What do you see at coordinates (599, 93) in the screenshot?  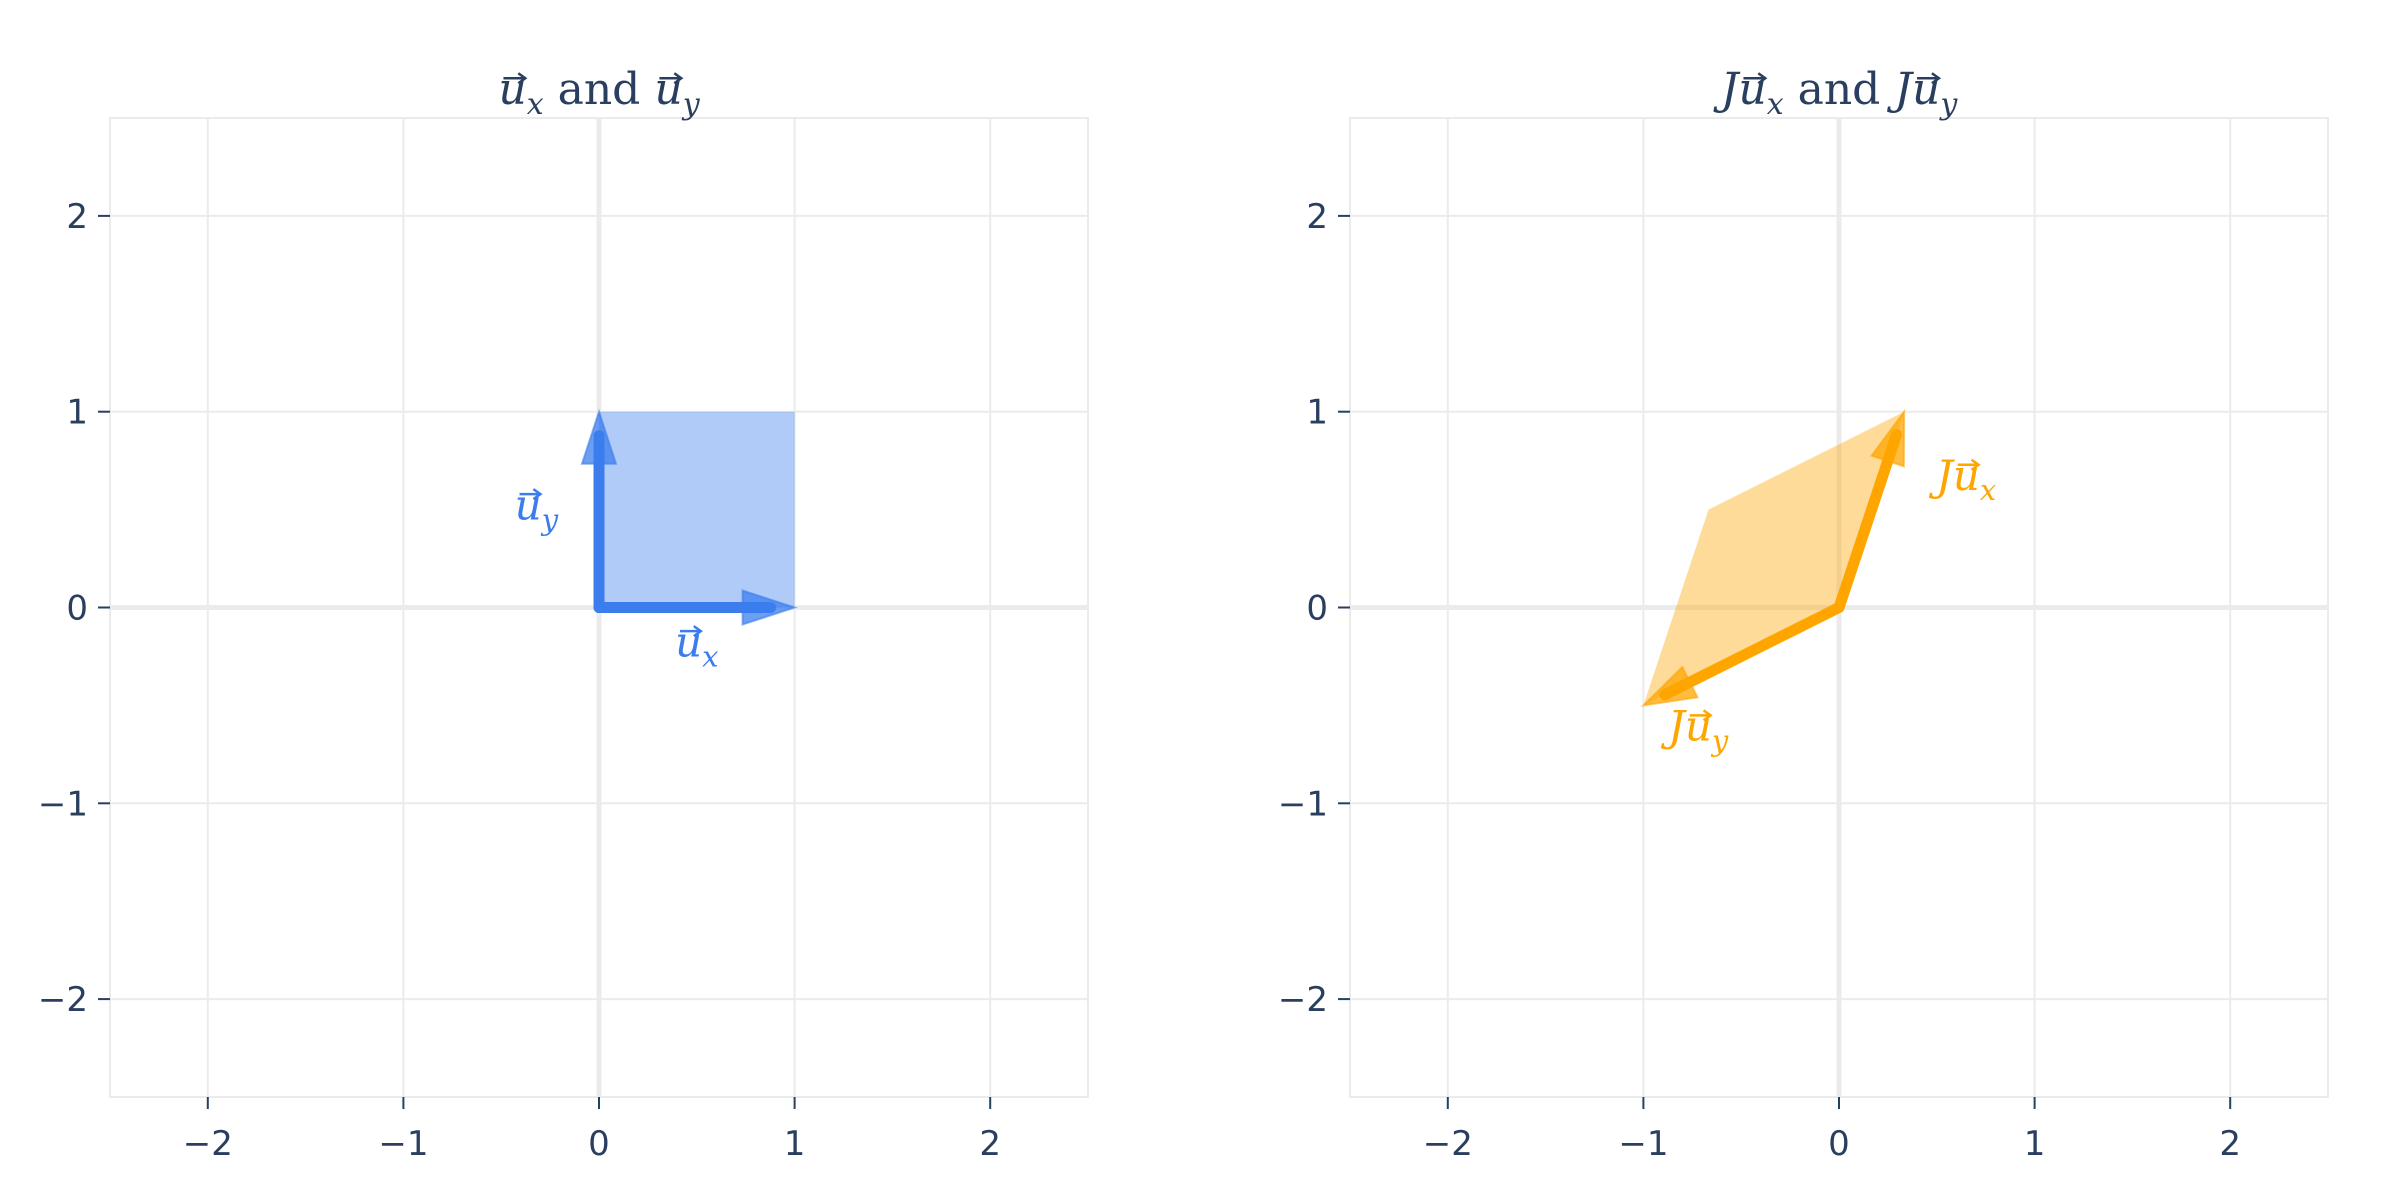 I see `chart-title: ux and uy` at bounding box center [599, 93].